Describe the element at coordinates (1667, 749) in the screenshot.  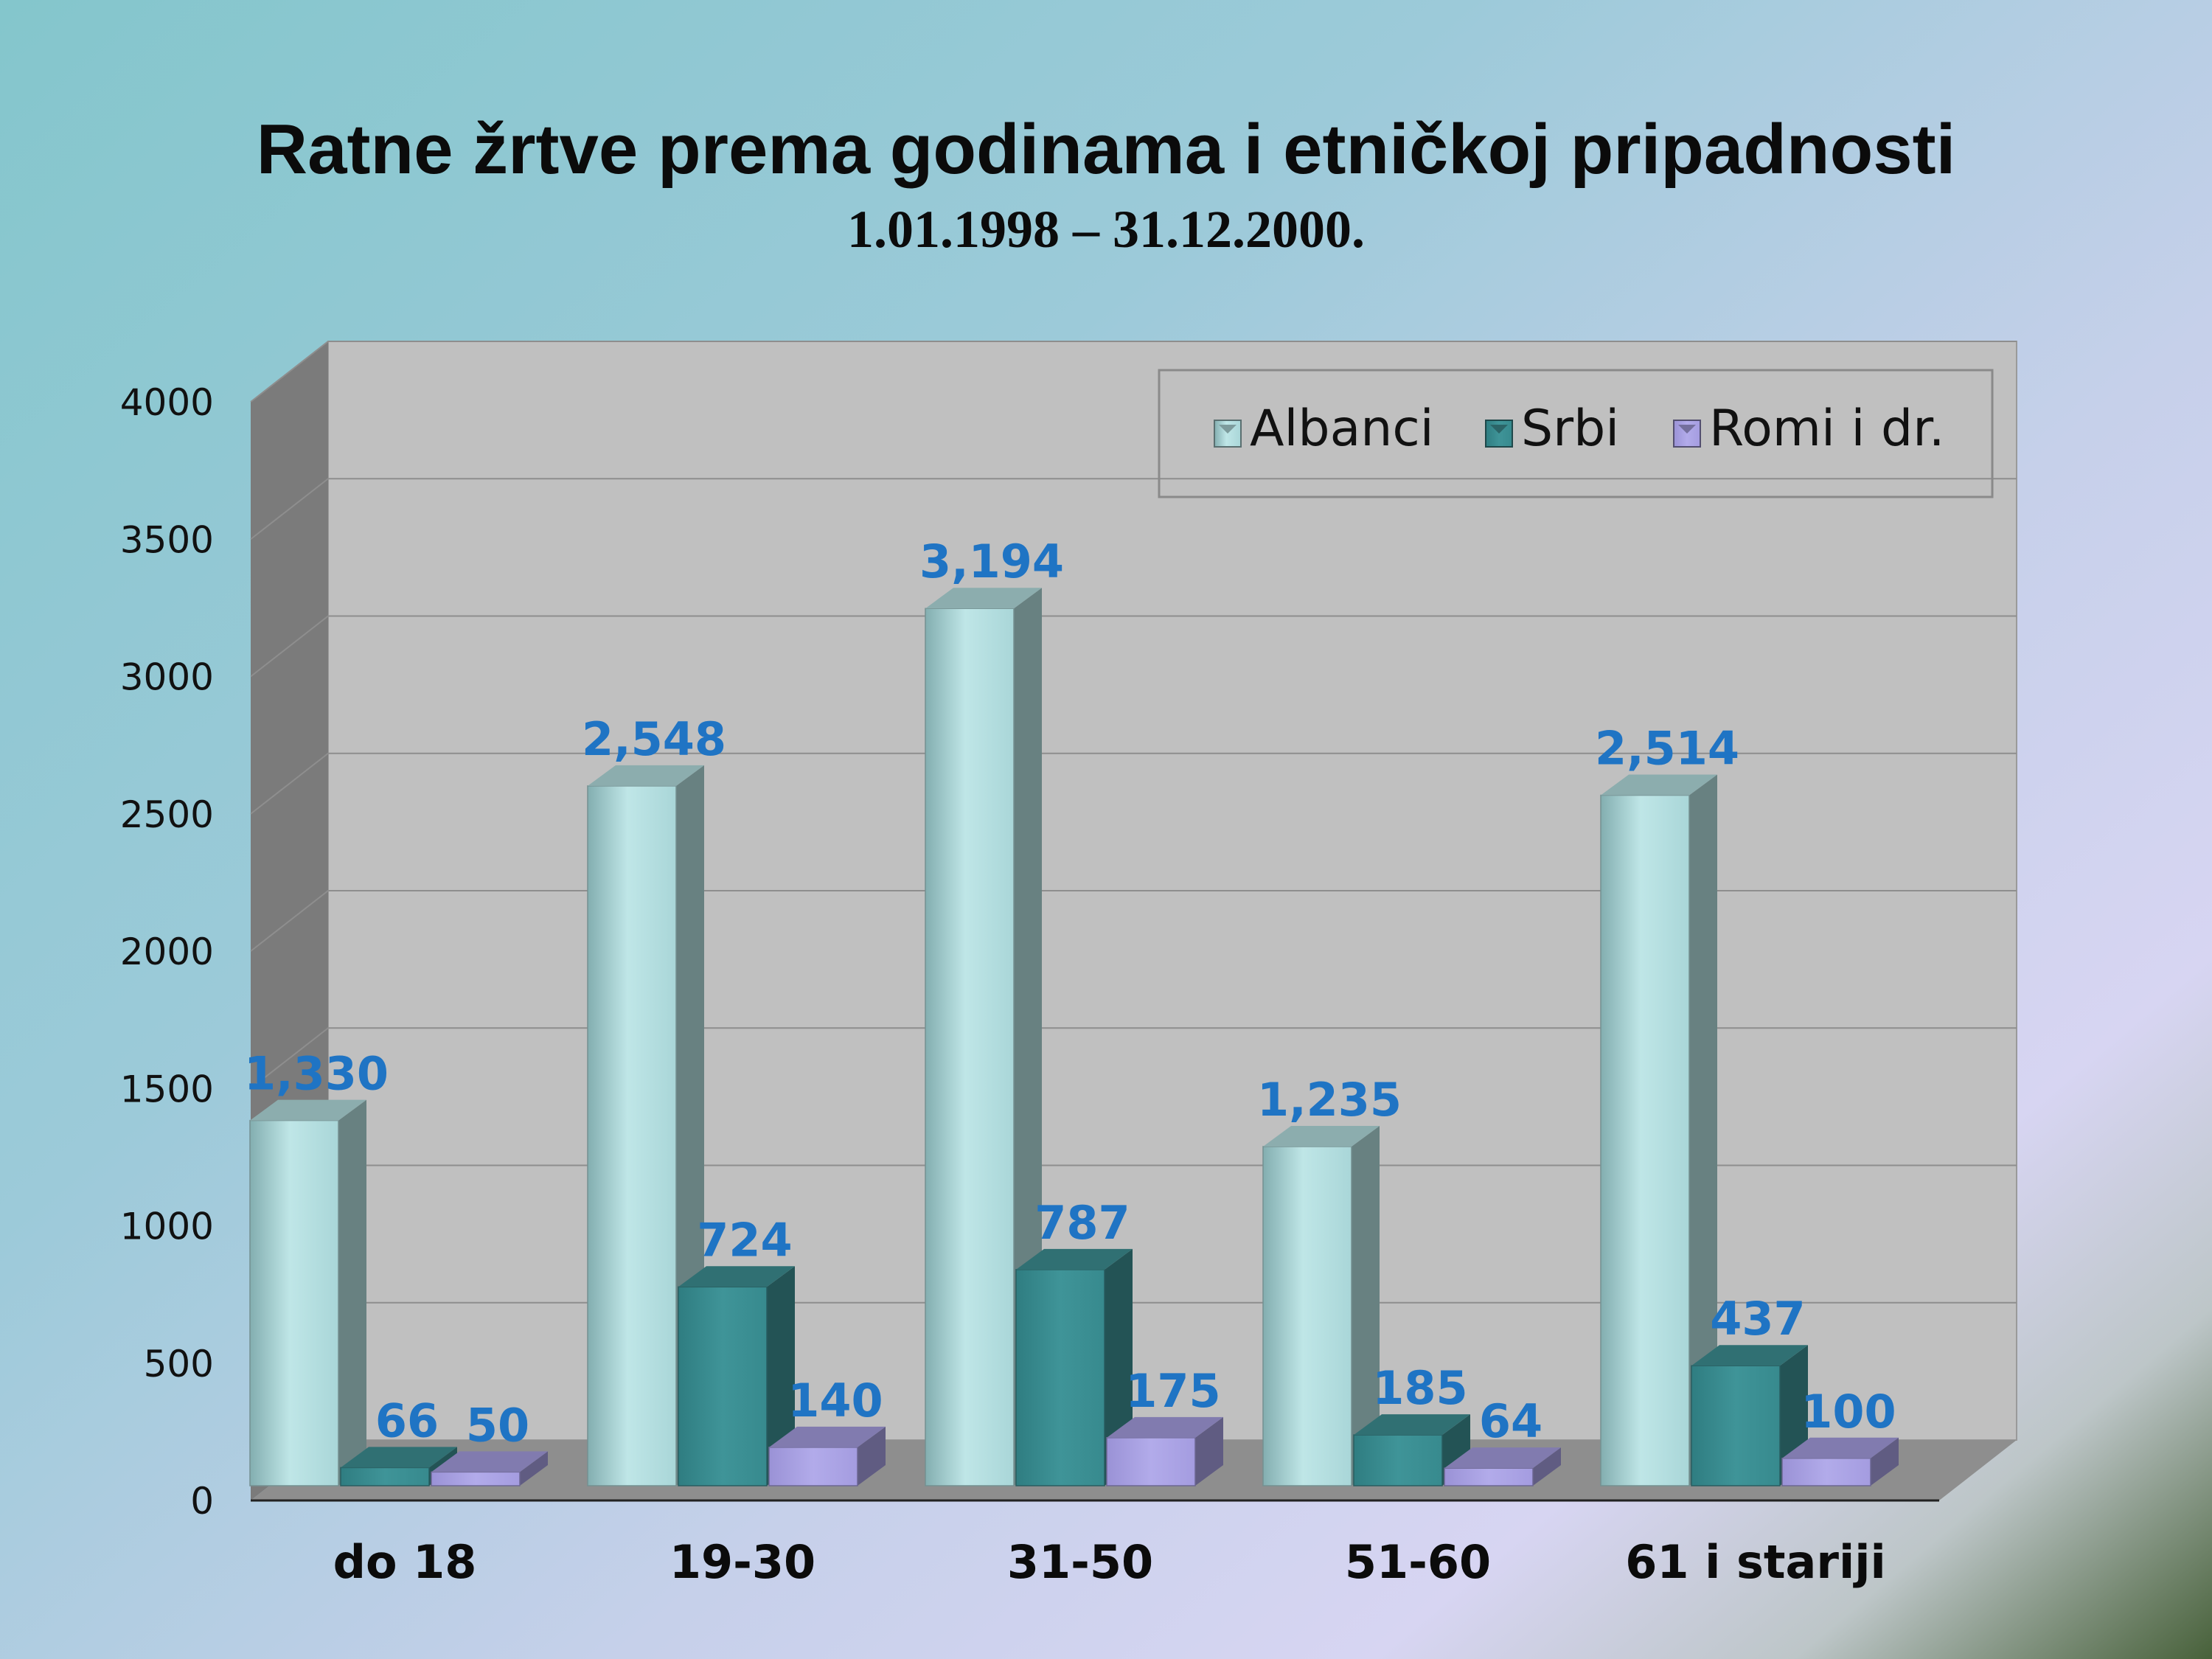
I see `data-label: 2,514` at that location.